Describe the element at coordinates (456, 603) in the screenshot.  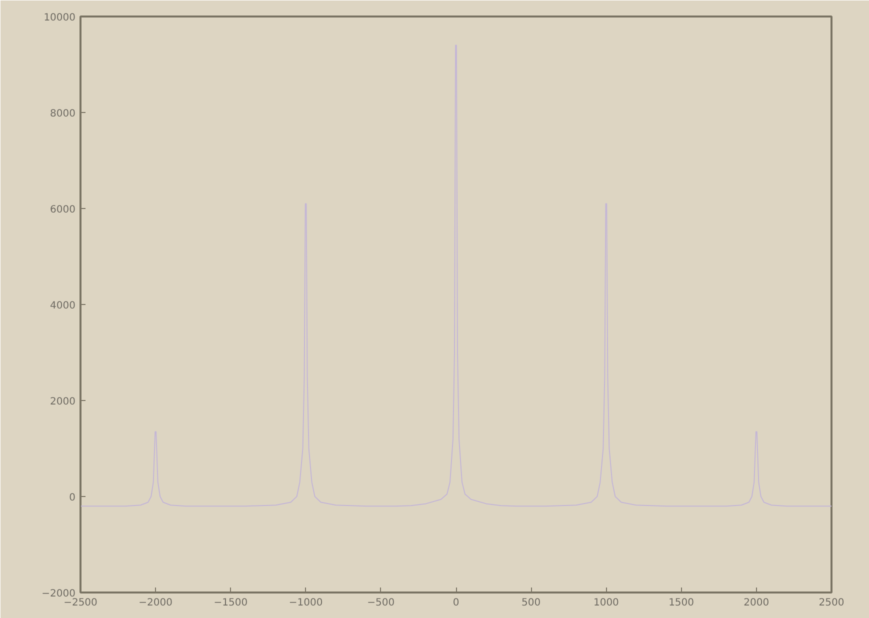
I see `x-tick-label: 0` at that location.